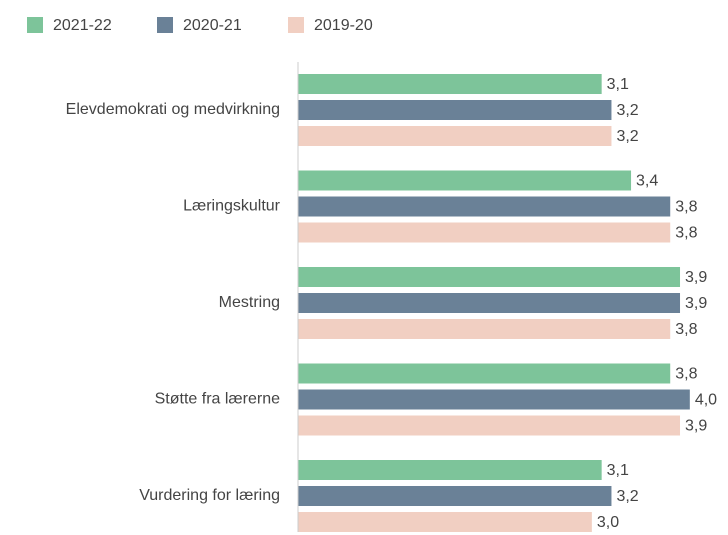 This screenshot has height=535, width=728. What do you see at coordinates (217, 399) in the screenshot?
I see `y-tick-label: Støtte fra lærerne` at bounding box center [217, 399].